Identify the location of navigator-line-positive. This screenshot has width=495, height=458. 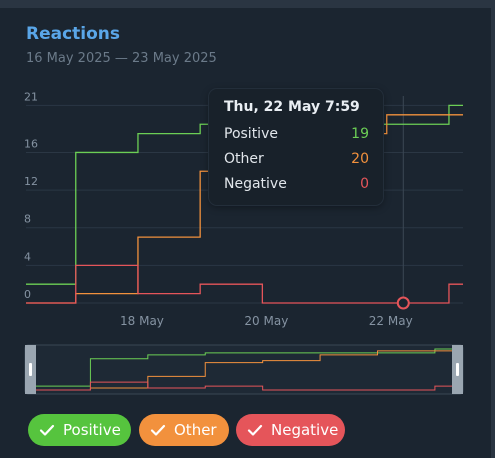
(244, 367).